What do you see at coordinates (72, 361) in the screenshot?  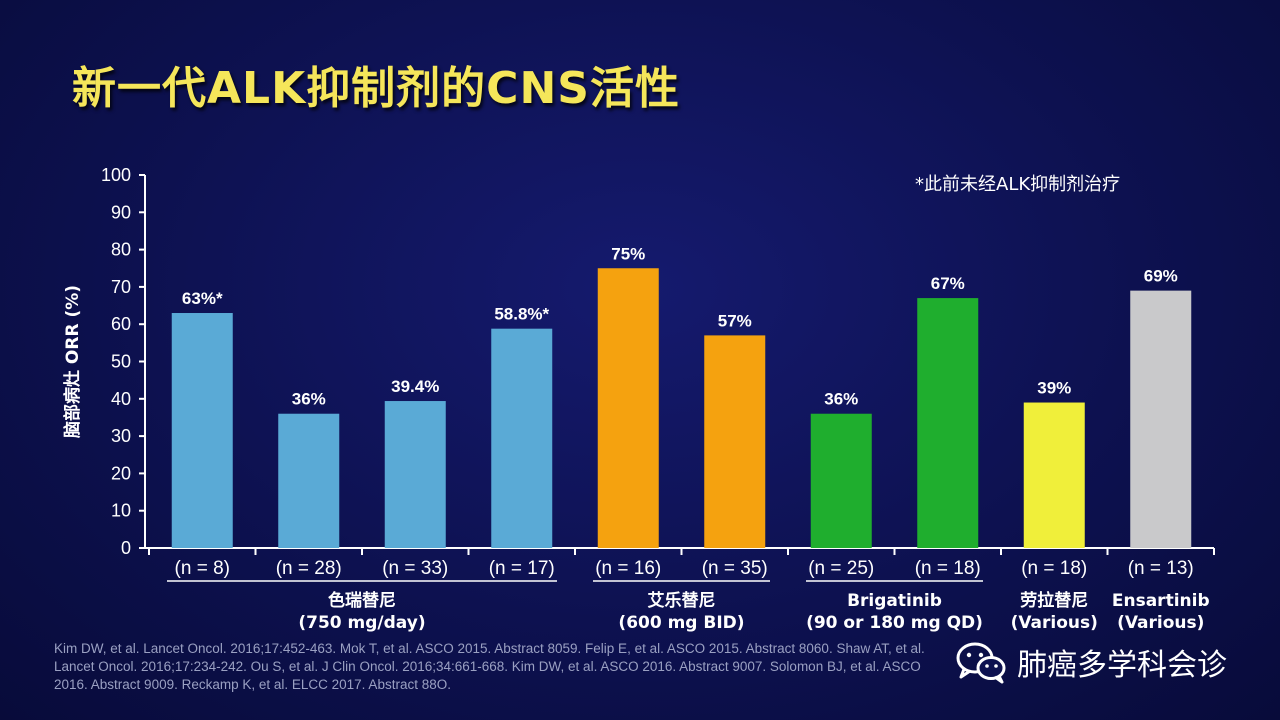 I see `y-axis-label: 脑部病灶 ORR (%)` at bounding box center [72, 361].